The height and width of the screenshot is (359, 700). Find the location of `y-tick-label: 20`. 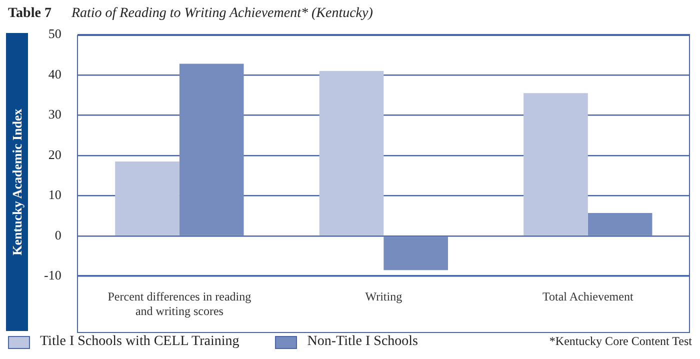

y-tick-label: 20 is located at coordinates (55, 154).